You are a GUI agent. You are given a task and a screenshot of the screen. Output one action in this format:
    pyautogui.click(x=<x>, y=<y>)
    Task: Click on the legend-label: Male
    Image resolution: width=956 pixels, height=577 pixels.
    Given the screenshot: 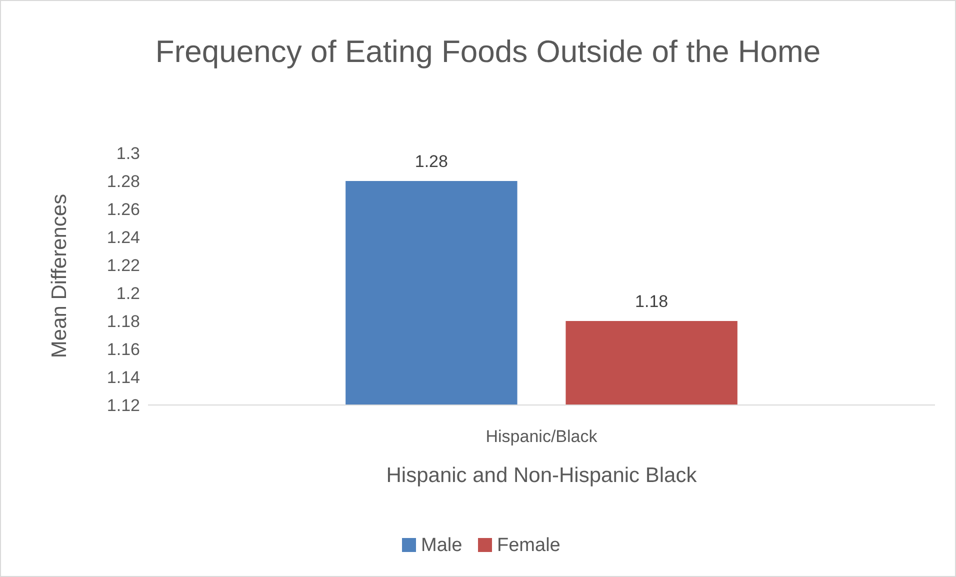 What is the action you would take?
    pyautogui.click(x=441, y=545)
    